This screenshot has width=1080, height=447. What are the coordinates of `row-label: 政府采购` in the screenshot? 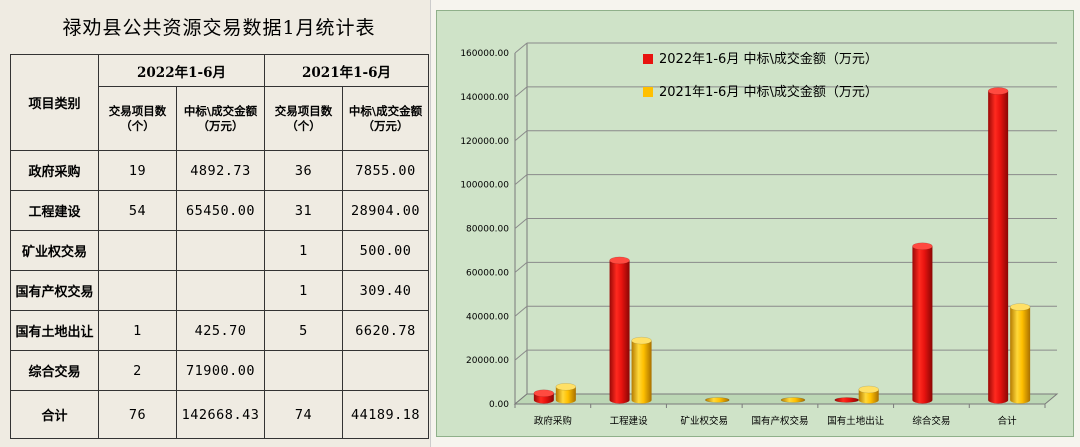 It's located at (54, 170).